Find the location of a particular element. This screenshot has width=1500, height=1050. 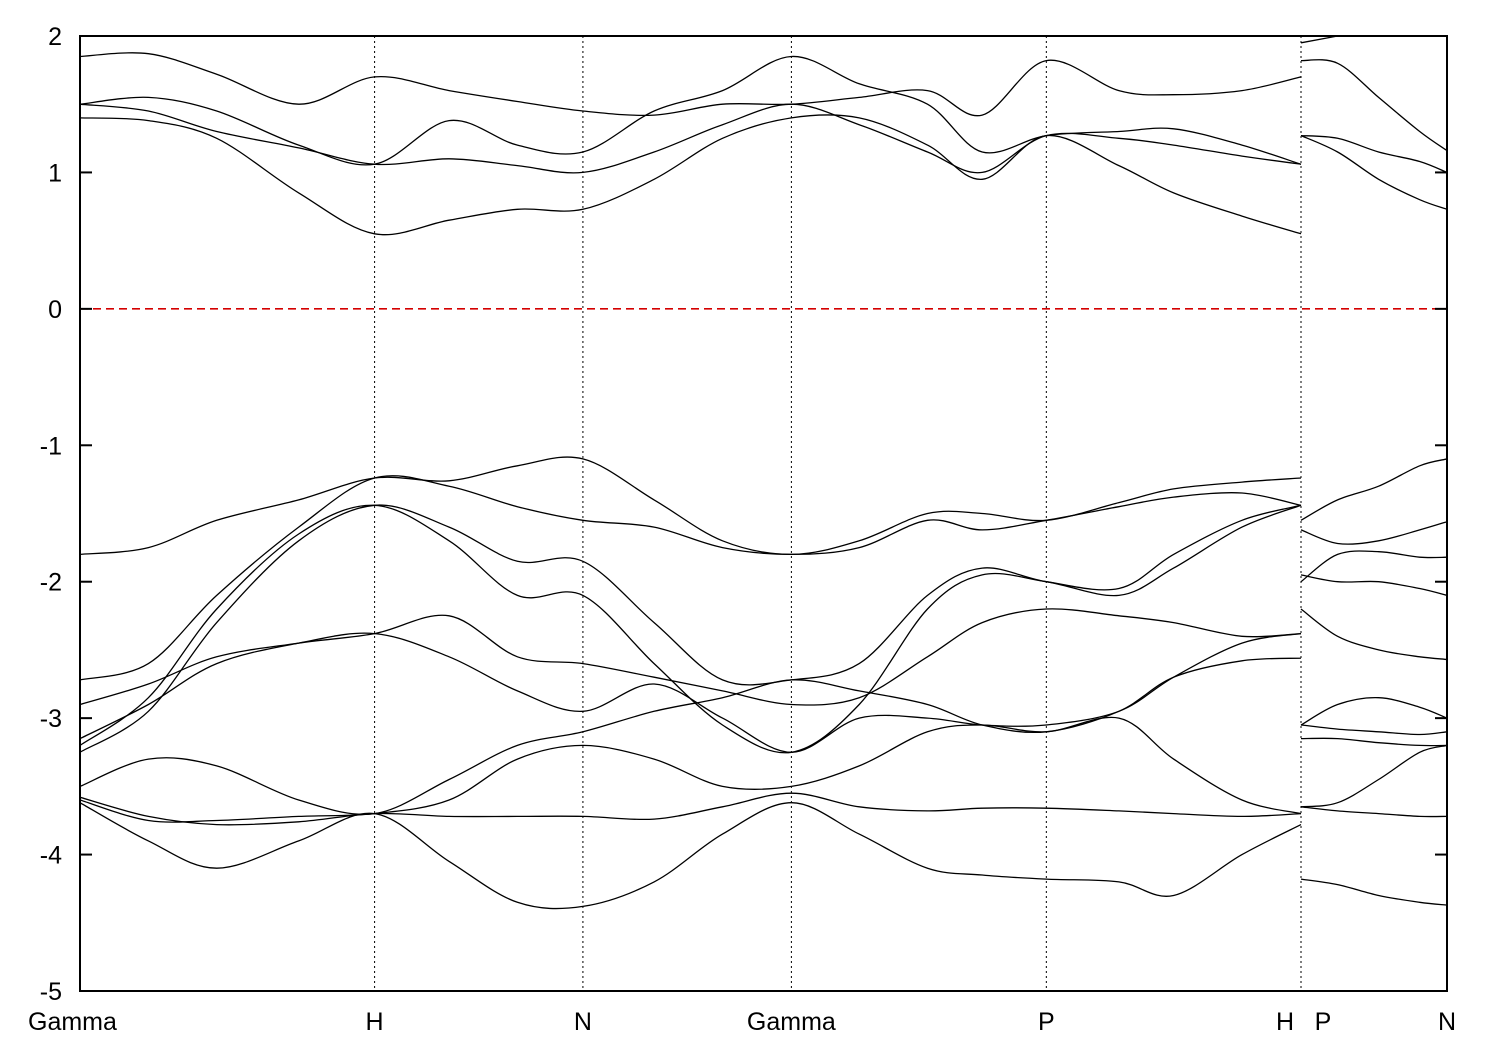

y-tick-label-3: -1 is located at coordinates (51, 446).